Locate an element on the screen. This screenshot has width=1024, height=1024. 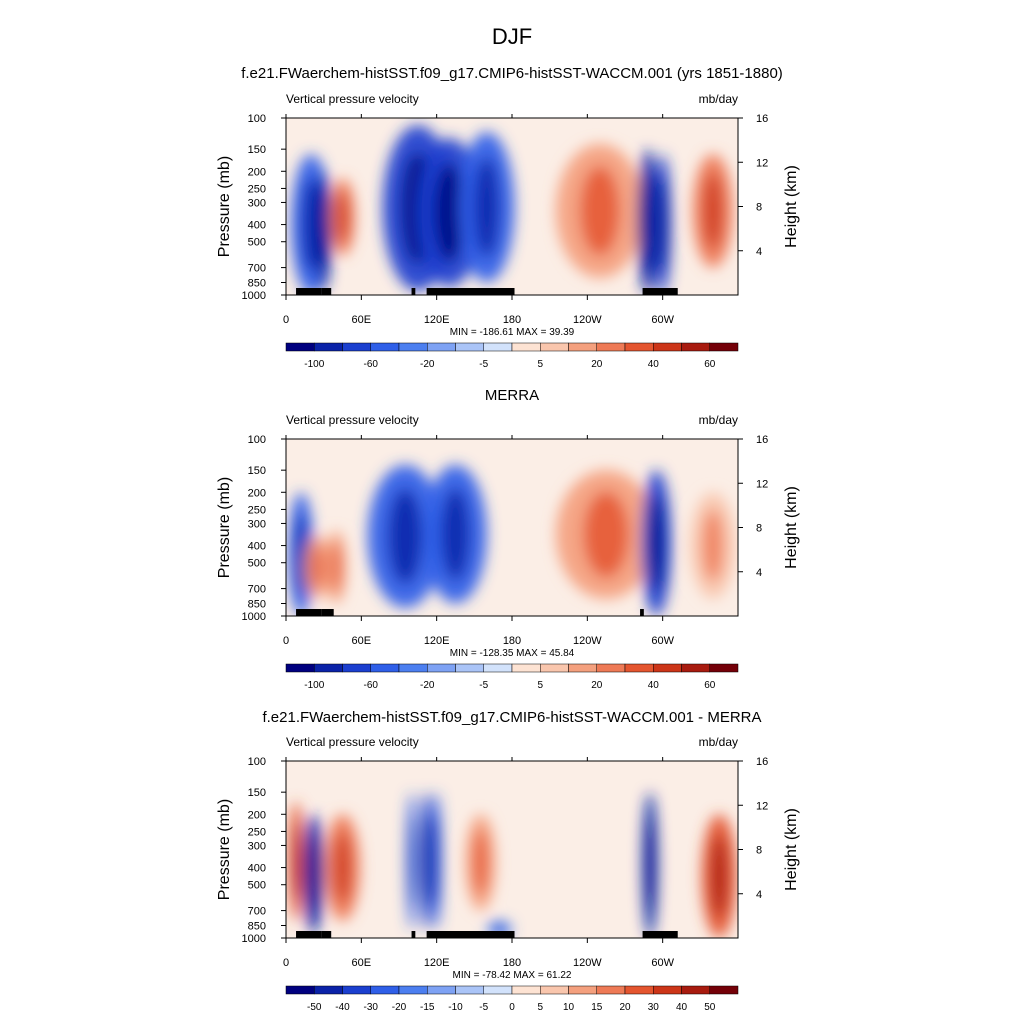
field-background is located at coordinates (512, 849).